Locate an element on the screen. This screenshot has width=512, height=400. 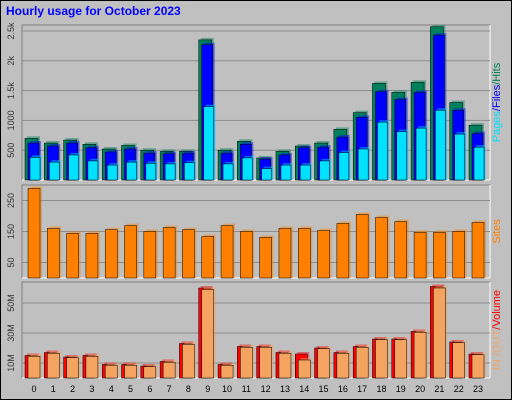
y-tick-label: 50M is located at coordinates (11, 303).